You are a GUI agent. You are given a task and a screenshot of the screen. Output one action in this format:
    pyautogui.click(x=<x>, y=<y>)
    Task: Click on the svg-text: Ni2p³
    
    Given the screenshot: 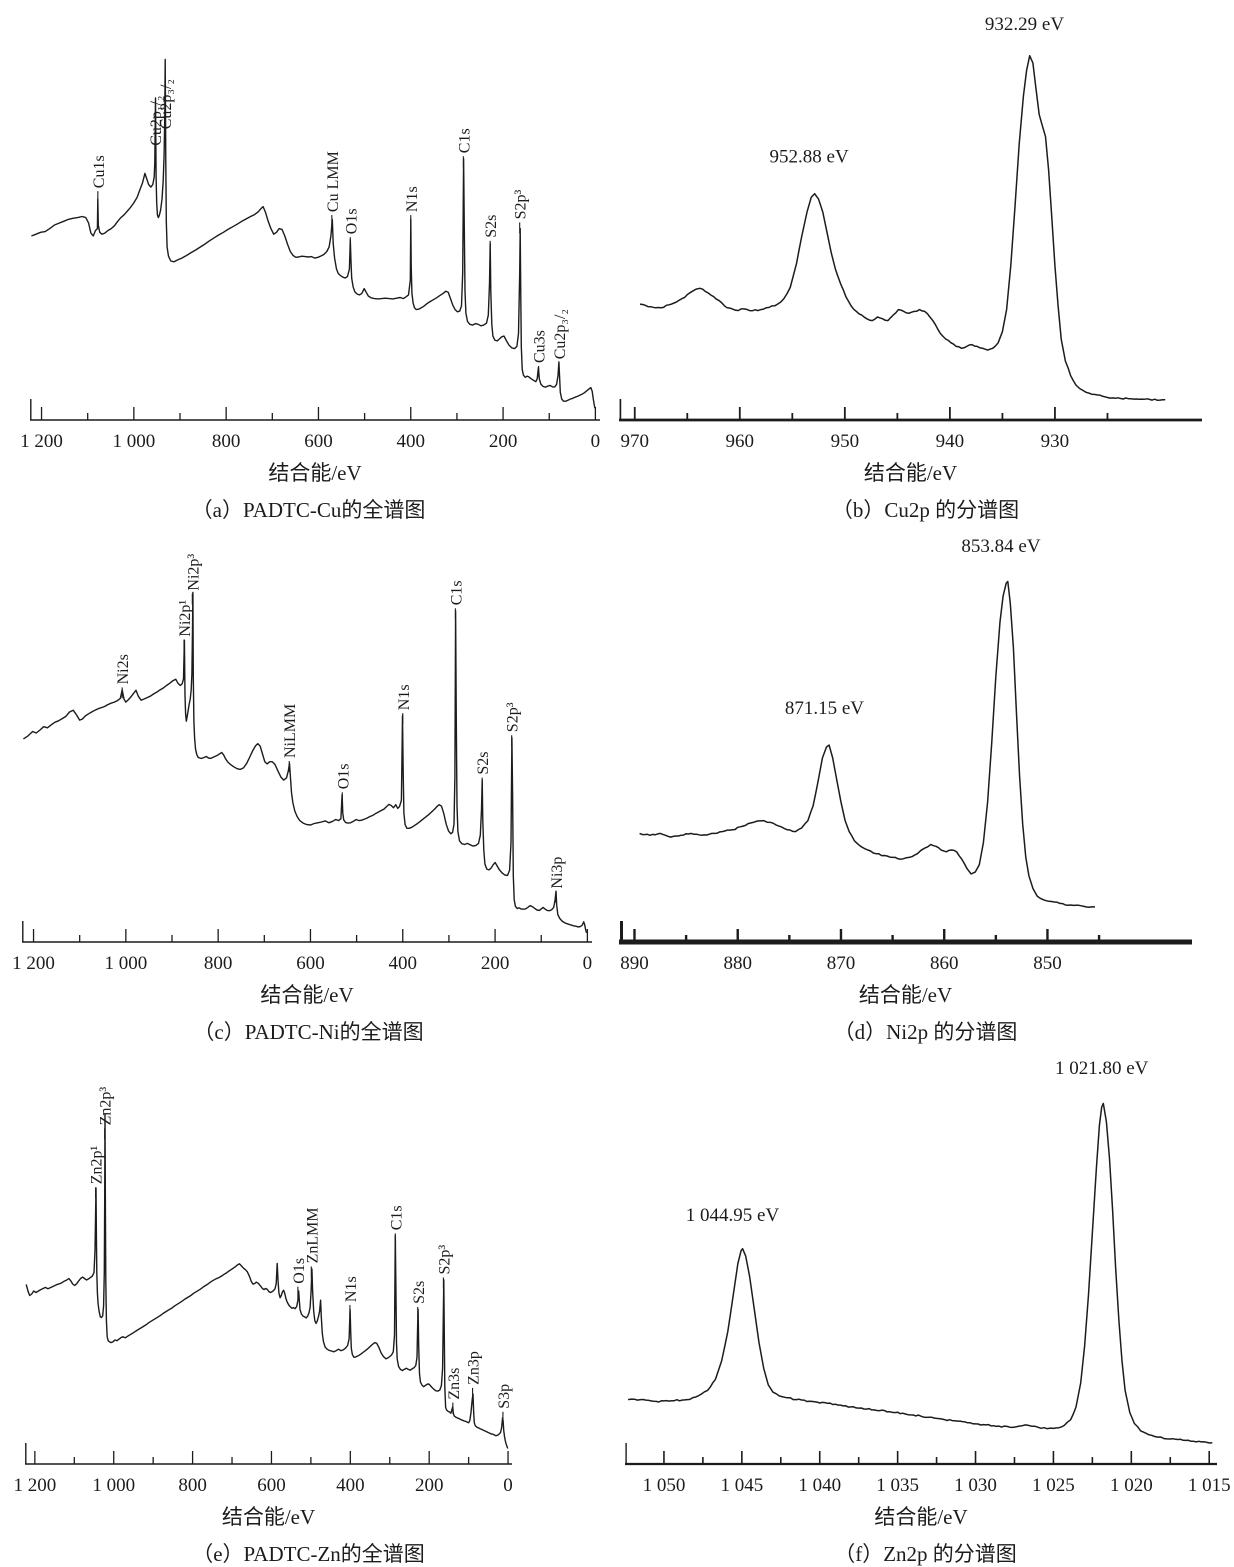 What is the action you would take?
    pyautogui.click(x=193, y=572)
    